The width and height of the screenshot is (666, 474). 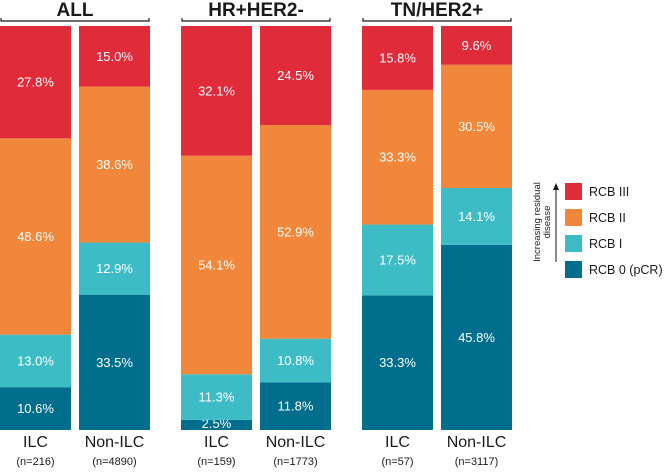 What do you see at coordinates (397, 462) in the screenshot?
I see `sample-size-label-tn-her2-ilc: (n=57)` at bounding box center [397, 462].